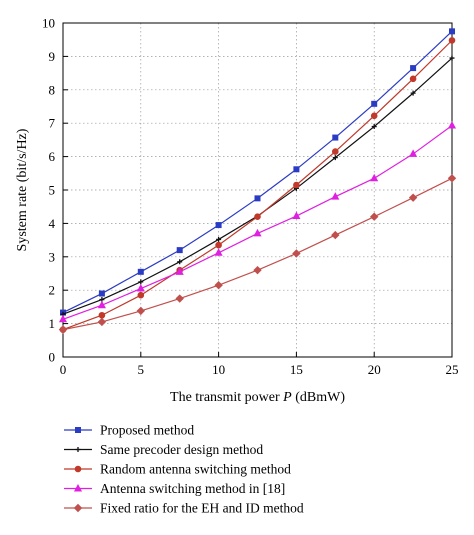  I want to click on x-tick-label: 0, so click(63, 369).